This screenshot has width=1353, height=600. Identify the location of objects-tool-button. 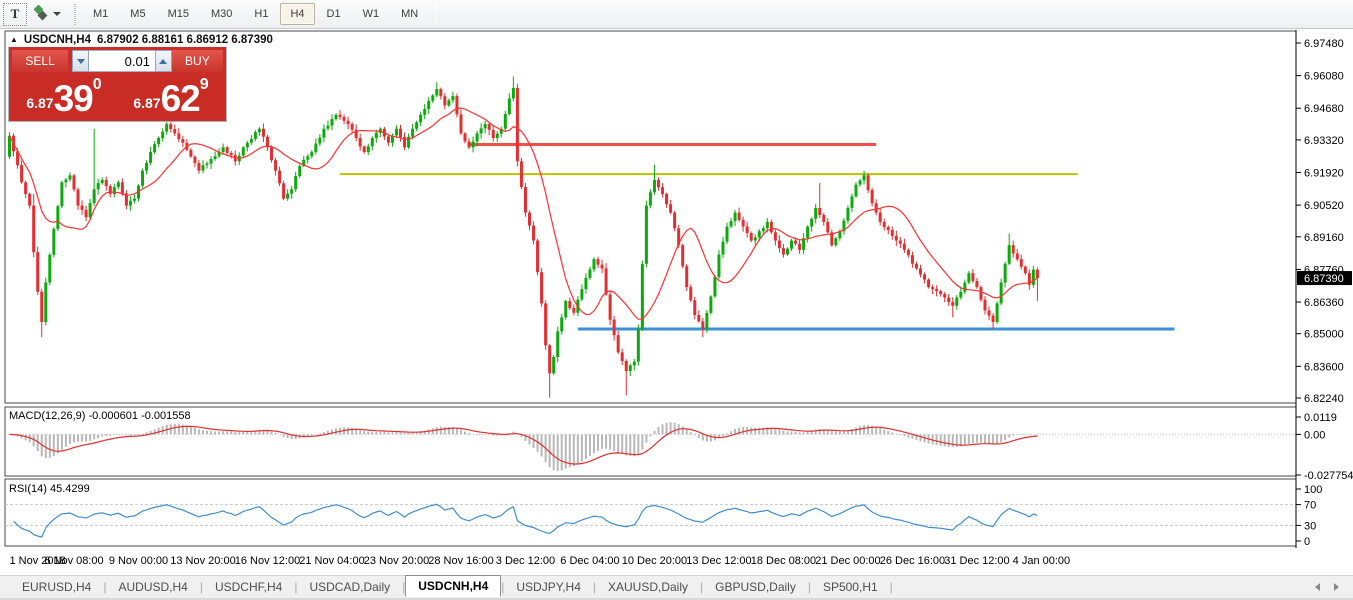
(46, 14).